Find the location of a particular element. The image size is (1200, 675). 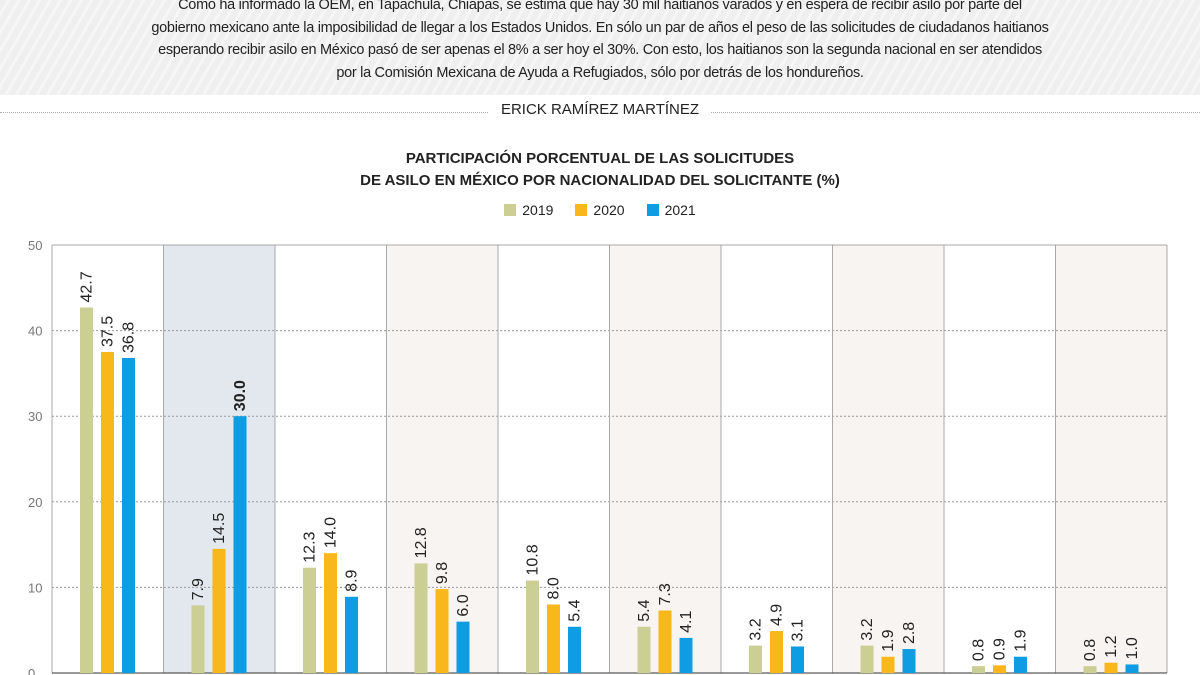

data-label: 6.0 is located at coordinates (463, 605).